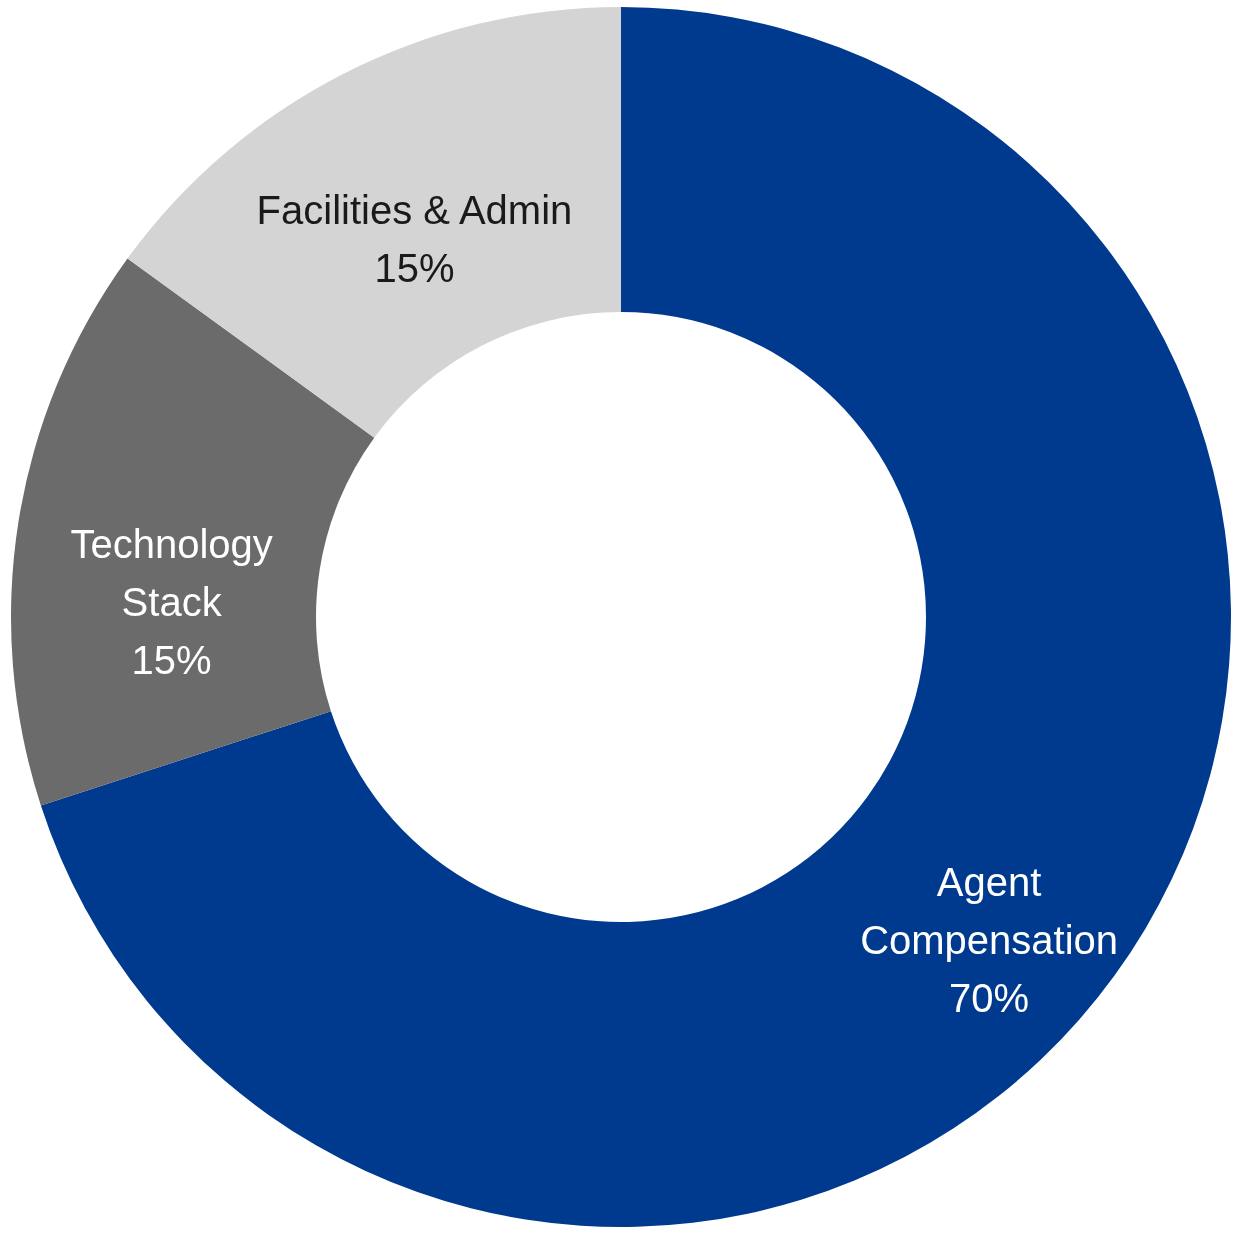  Describe the element at coordinates (989, 911) in the screenshot. I see `slice-label: Agent Compensation` at that location.